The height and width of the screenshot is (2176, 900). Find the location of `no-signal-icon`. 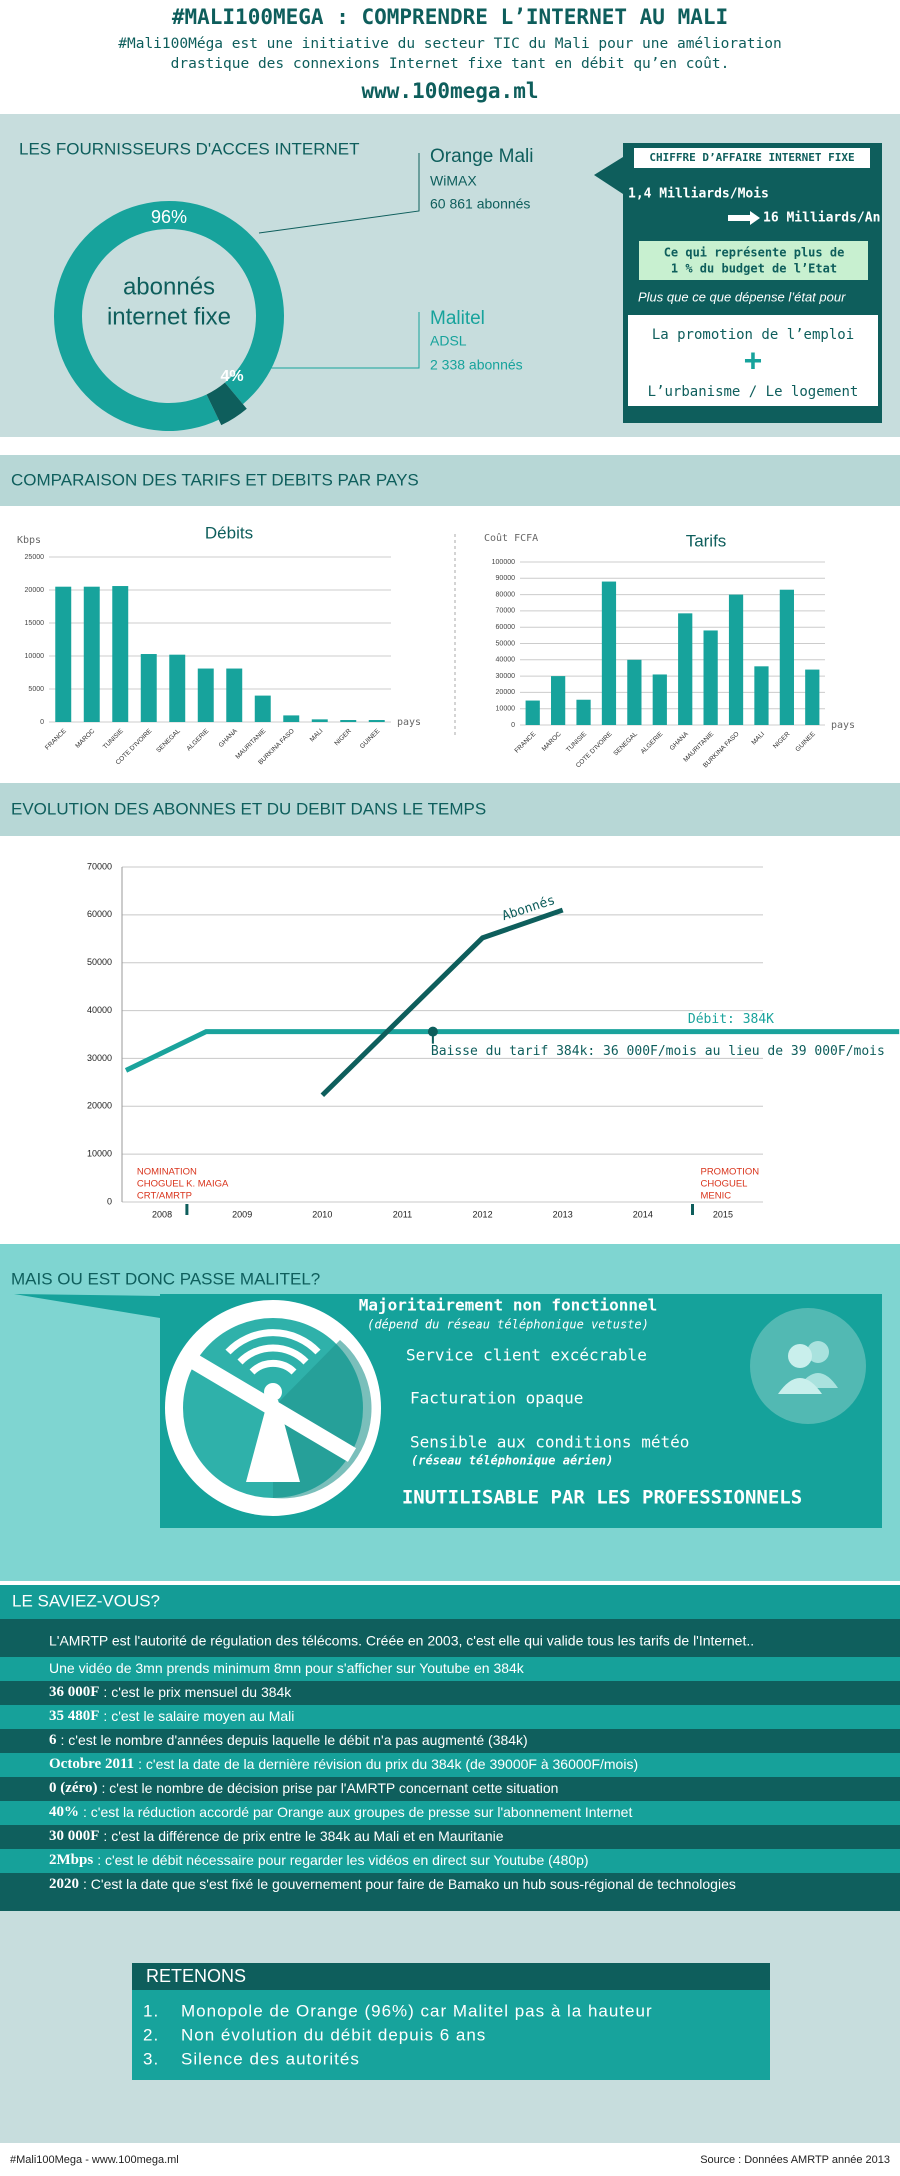

no-signal-icon is located at coordinates (273, 1408).